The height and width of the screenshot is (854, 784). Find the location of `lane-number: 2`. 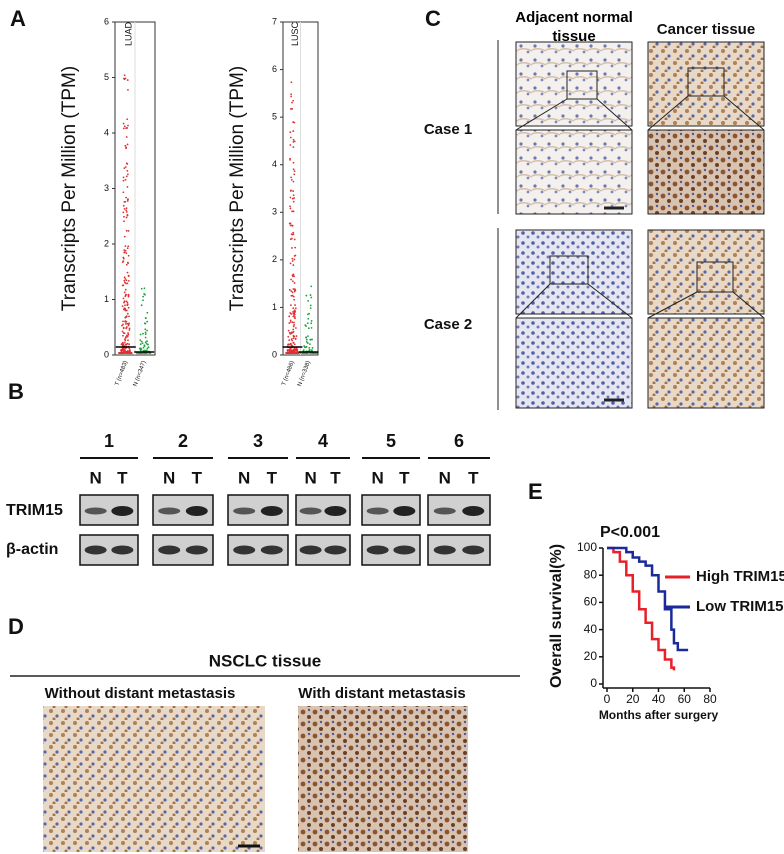

lane-number: 2 is located at coordinates (183, 441).